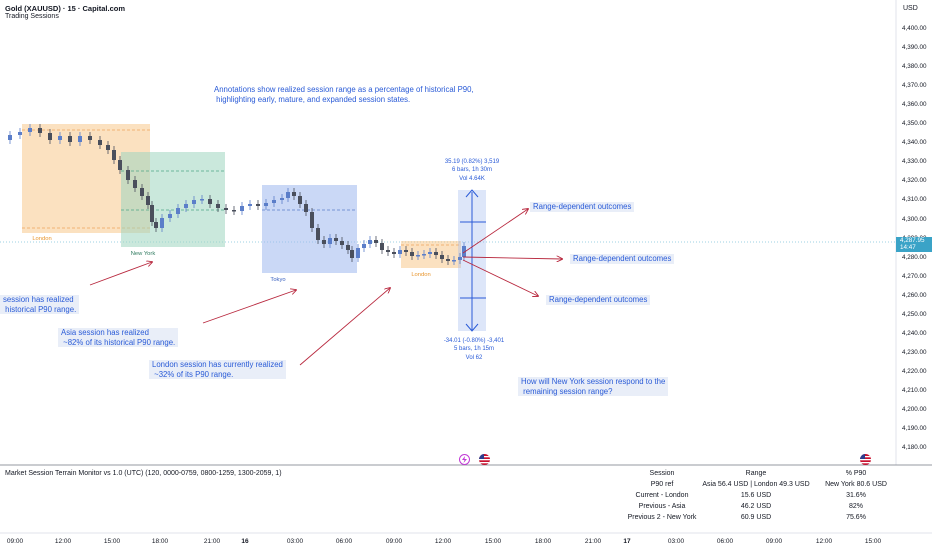 The image size is (932, 550). What do you see at coordinates (474, 357) in the screenshot?
I see `measure-down-volume: Vol 62` at bounding box center [474, 357].